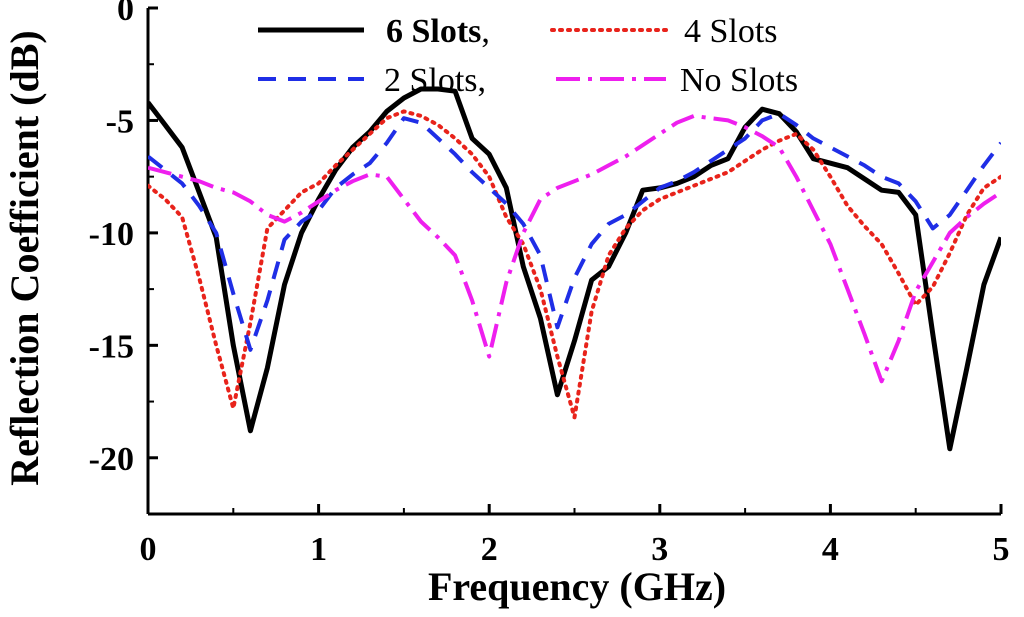  I want to click on legend-label-no-slots: No Slots, so click(739, 80).